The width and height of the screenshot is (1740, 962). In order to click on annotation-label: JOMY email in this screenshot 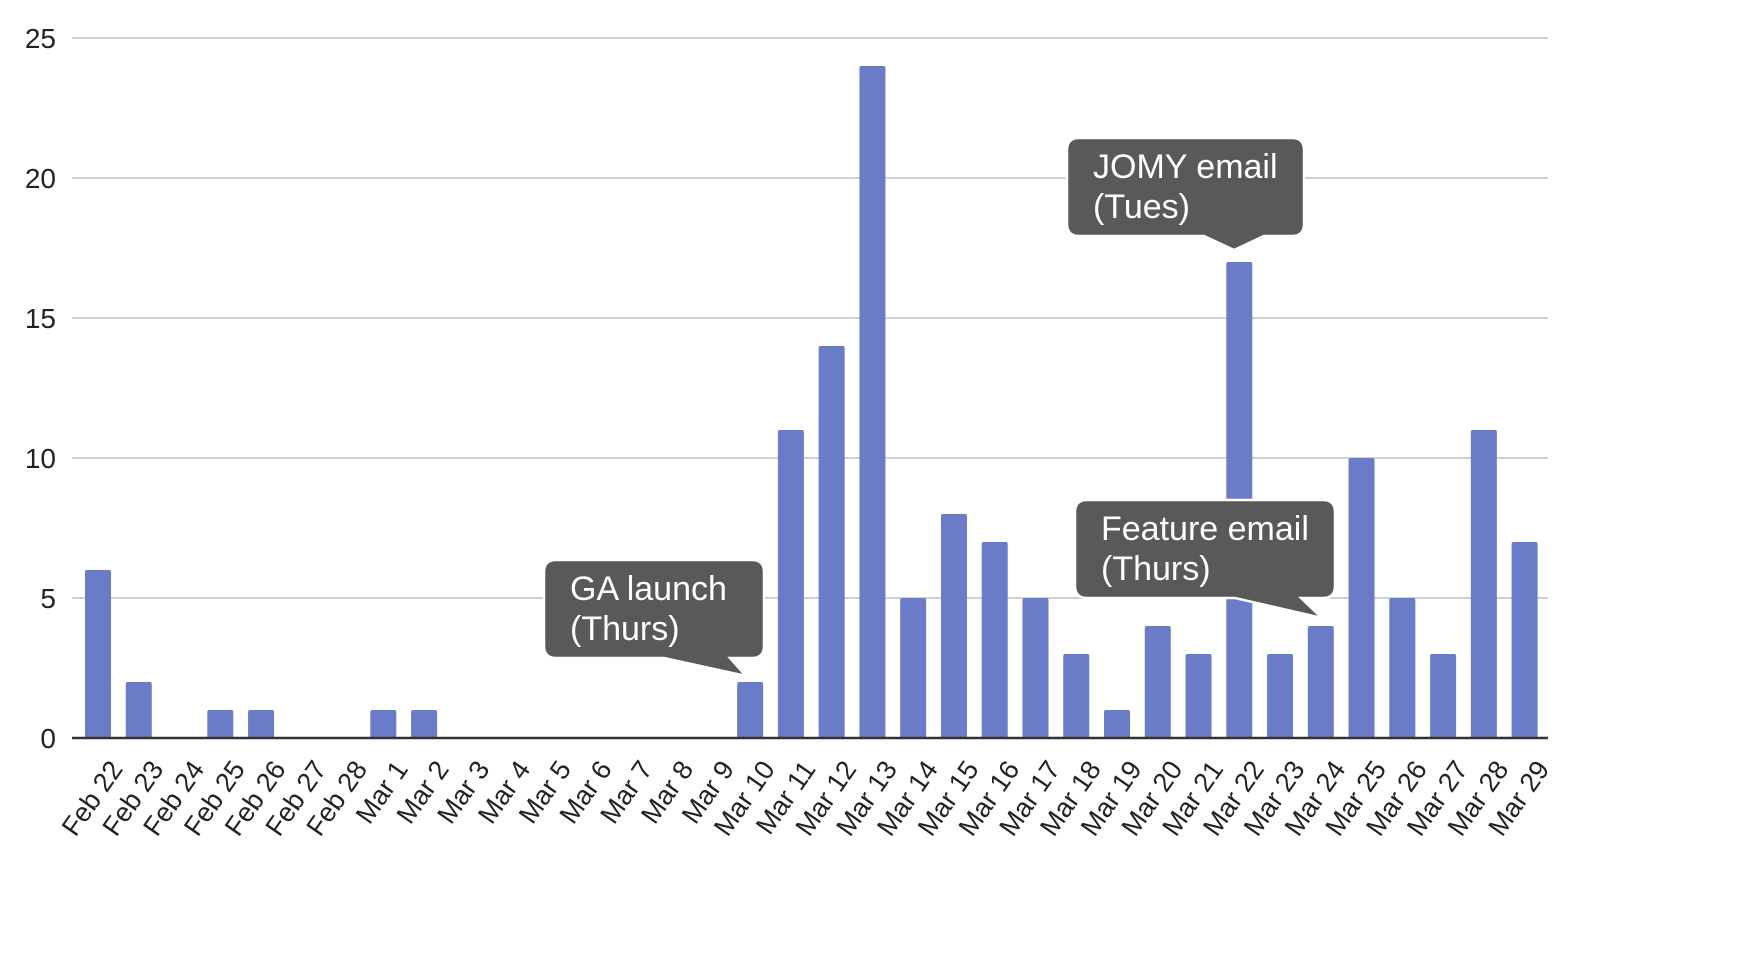, I will do `click(1185, 167)`.